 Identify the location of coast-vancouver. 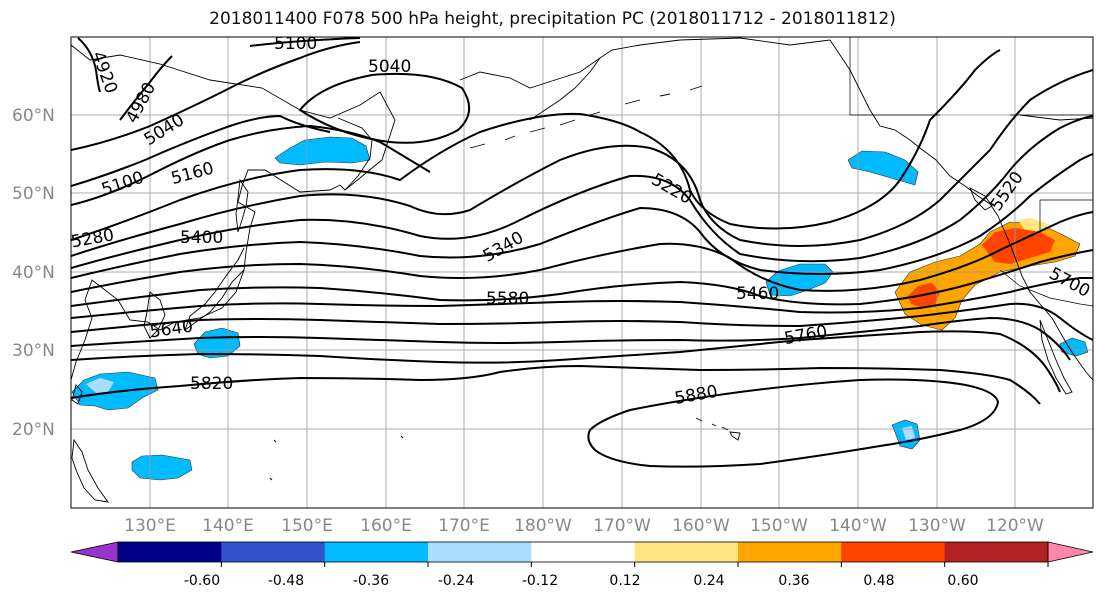
(981, 199).